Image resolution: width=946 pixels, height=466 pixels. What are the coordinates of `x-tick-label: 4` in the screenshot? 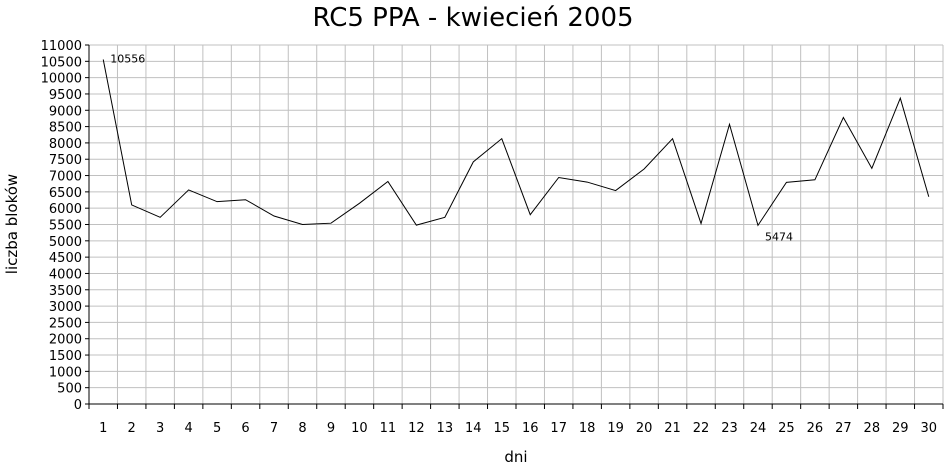 It's located at (188, 428).